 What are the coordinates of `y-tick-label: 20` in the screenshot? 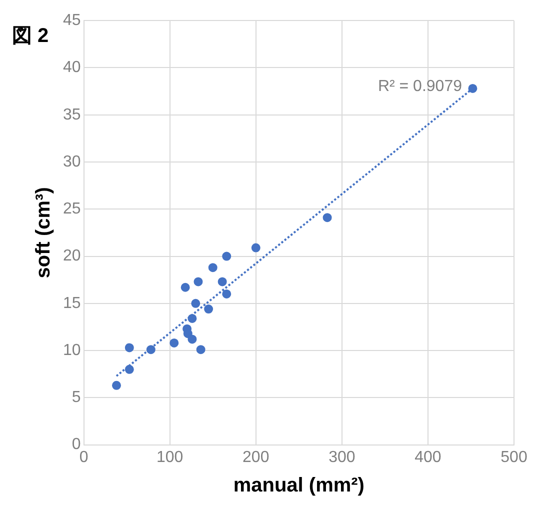 It's located at (72, 256).